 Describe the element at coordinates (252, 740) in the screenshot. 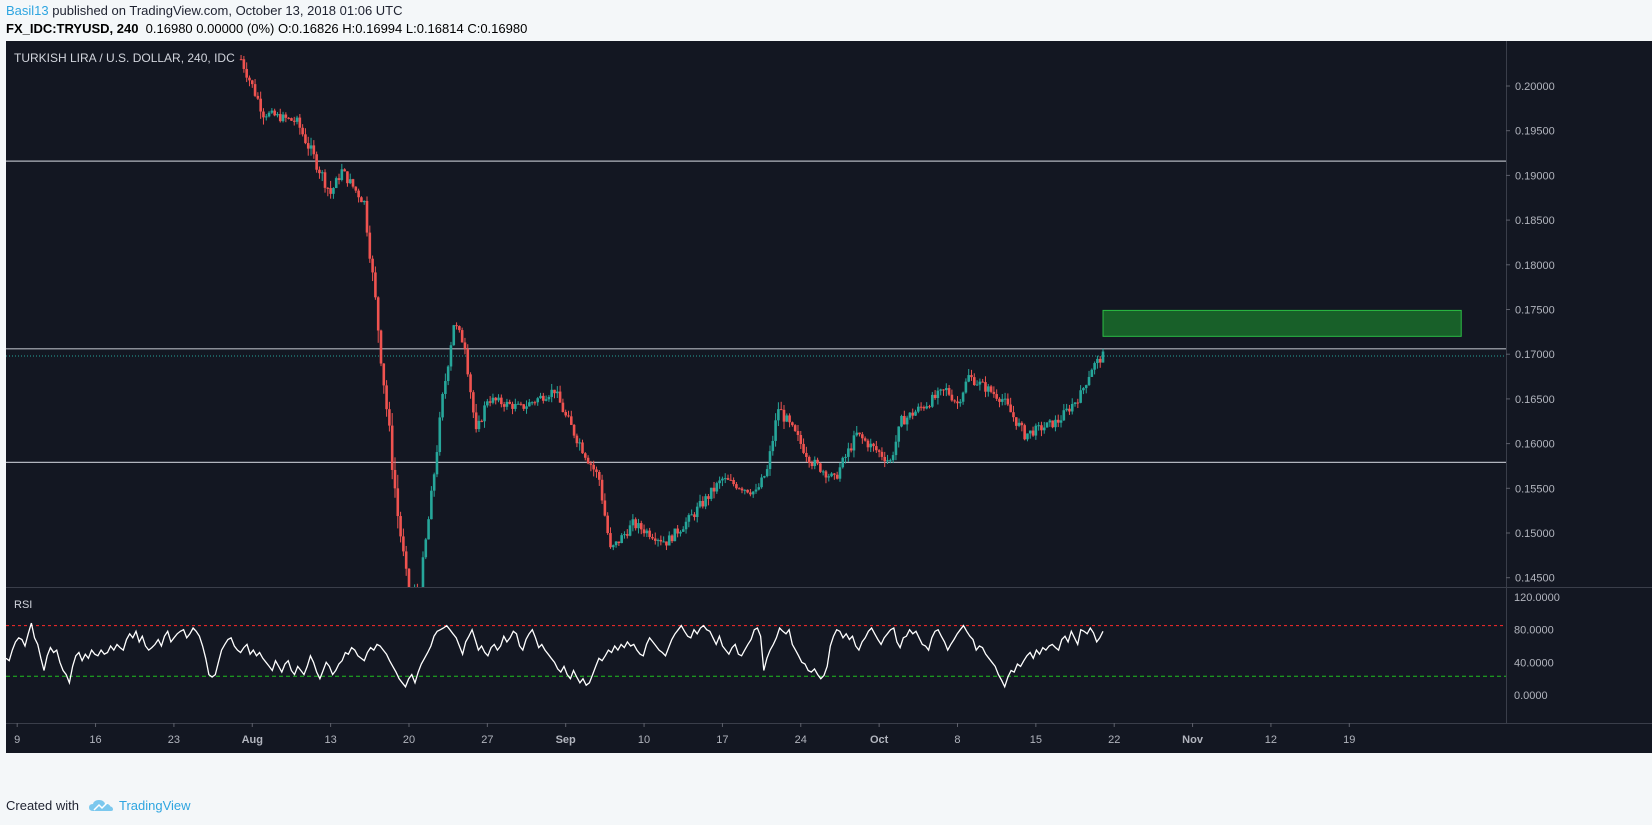

I see `time-tick-label: Aug` at that location.